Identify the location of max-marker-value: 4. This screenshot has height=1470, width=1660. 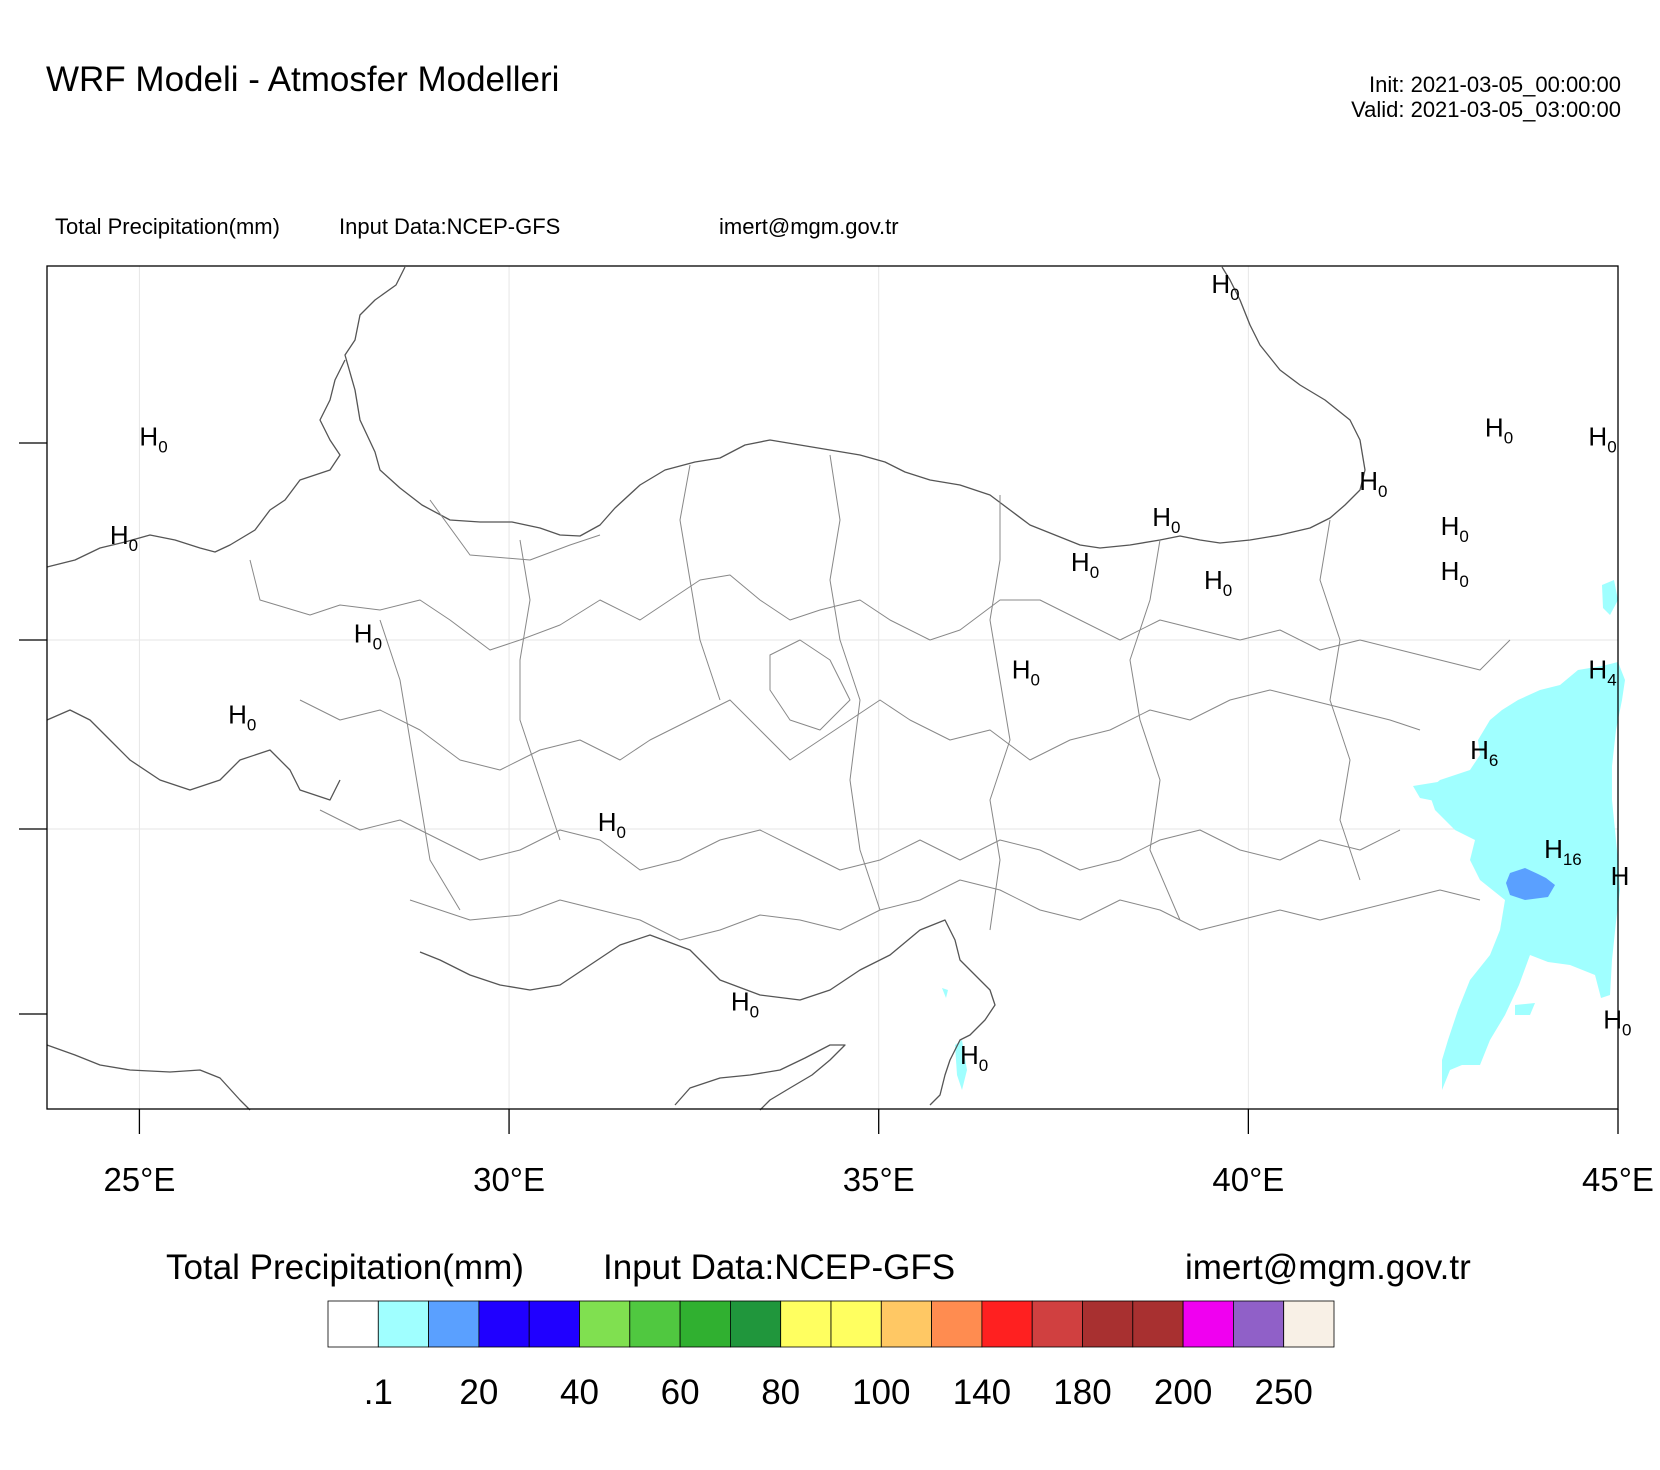
(1611, 680).